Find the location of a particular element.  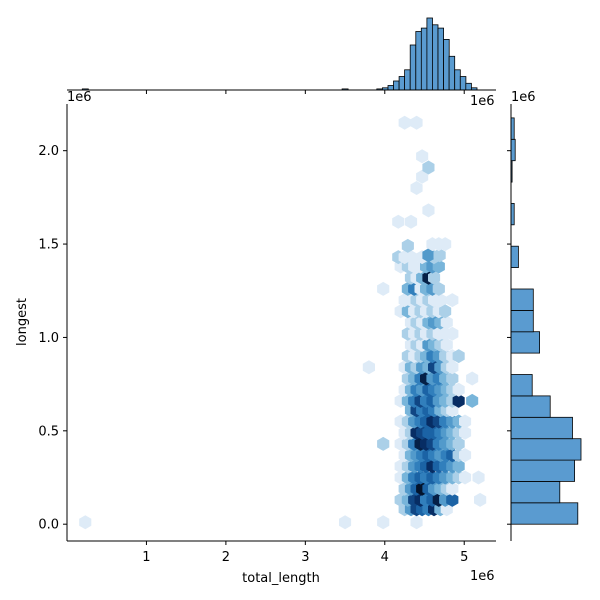

x-offset-label-top: 1e6 is located at coordinates (482, 101).